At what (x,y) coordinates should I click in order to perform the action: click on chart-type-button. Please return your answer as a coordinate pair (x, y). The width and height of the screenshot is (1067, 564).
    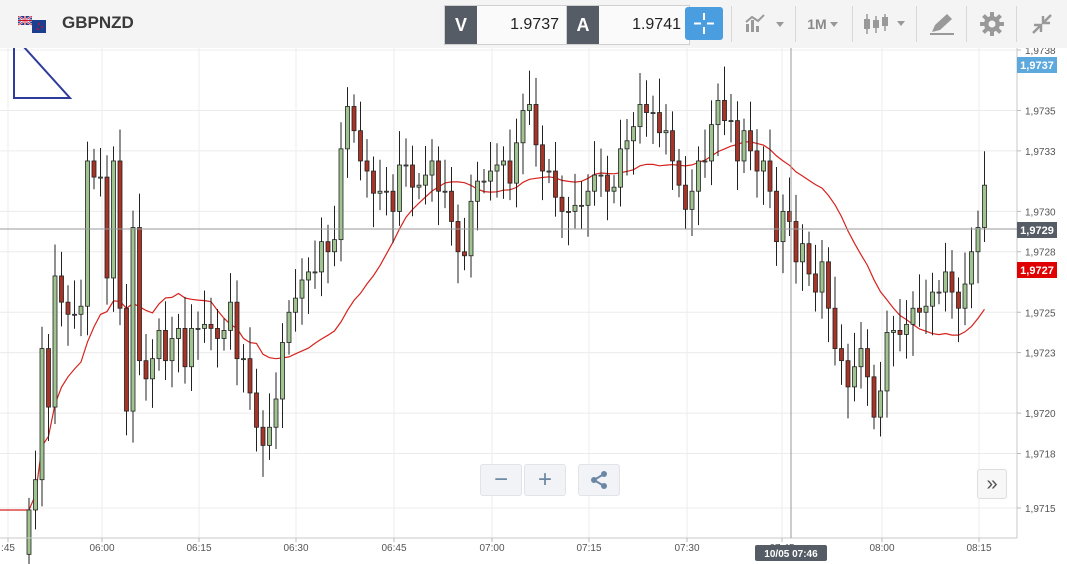
    Looking at the image, I should click on (765, 24).